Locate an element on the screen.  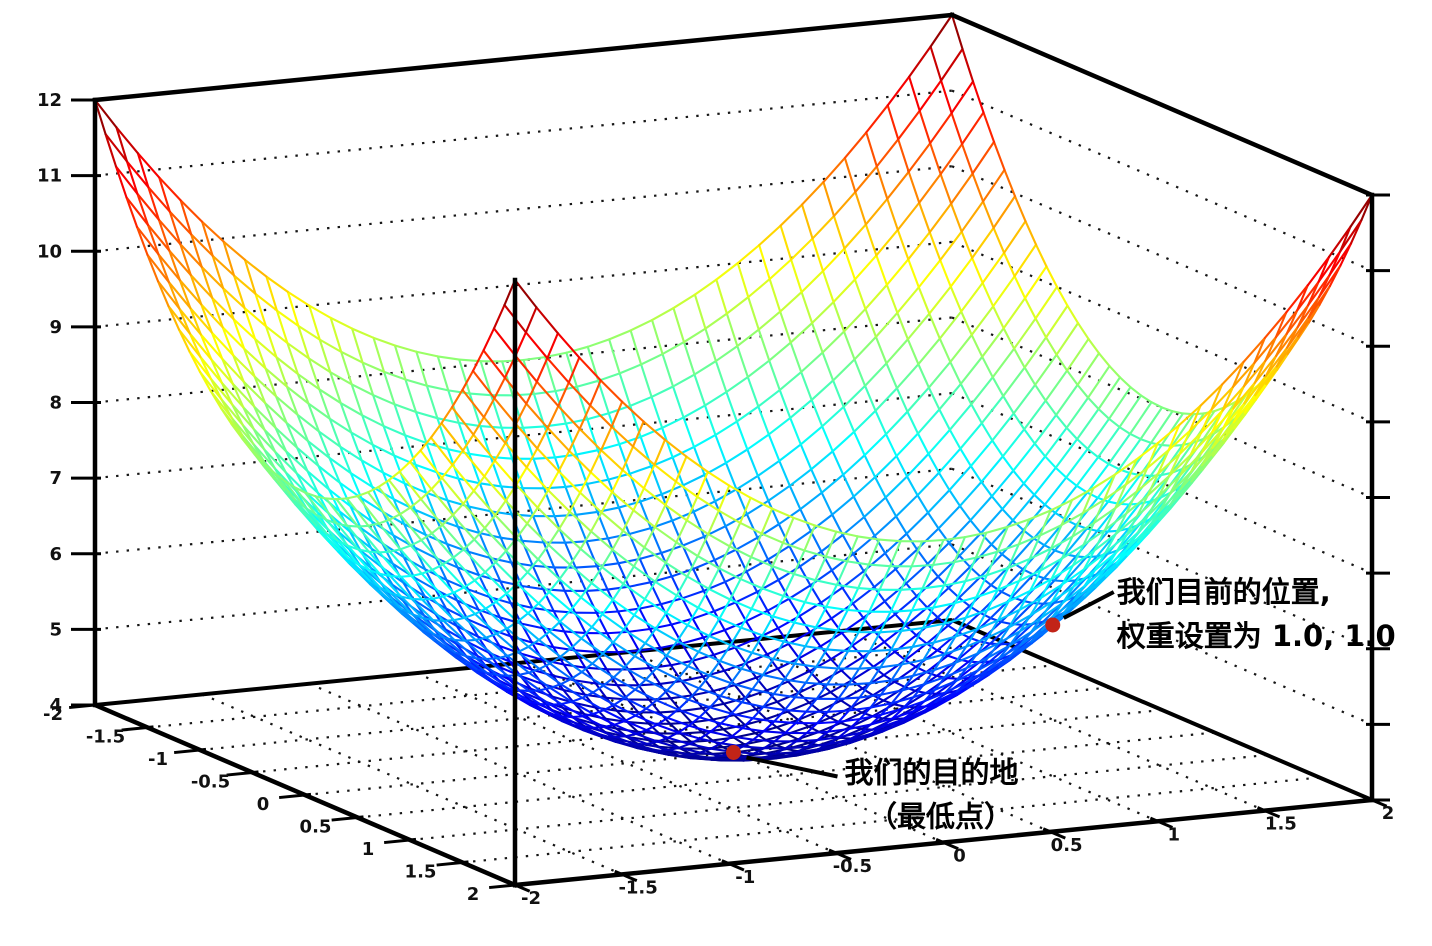
y-axis-tick-label: -2 is located at coordinates (53, 714).